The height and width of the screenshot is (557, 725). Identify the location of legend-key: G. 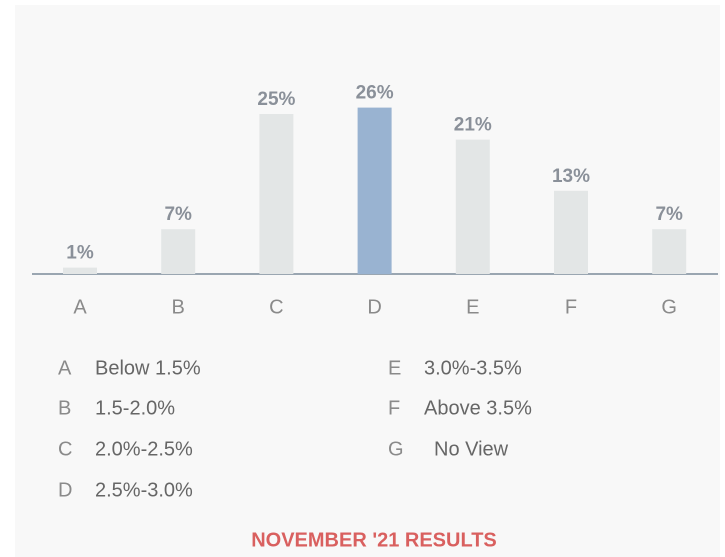
(396, 449).